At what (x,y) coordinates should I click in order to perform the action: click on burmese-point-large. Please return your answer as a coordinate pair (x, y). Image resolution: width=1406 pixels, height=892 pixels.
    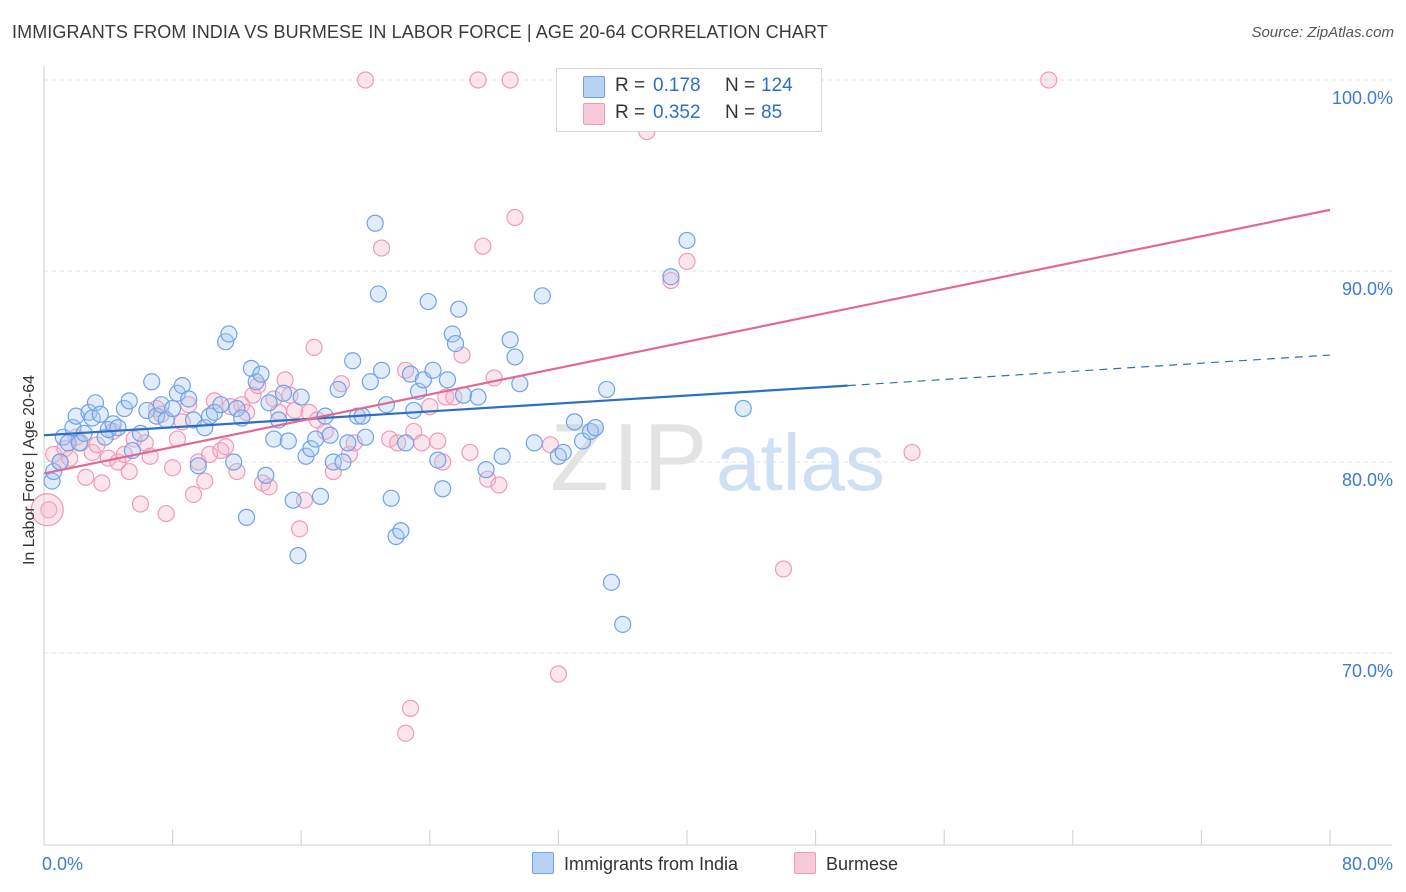
    Looking at the image, I should click on (47, 510).